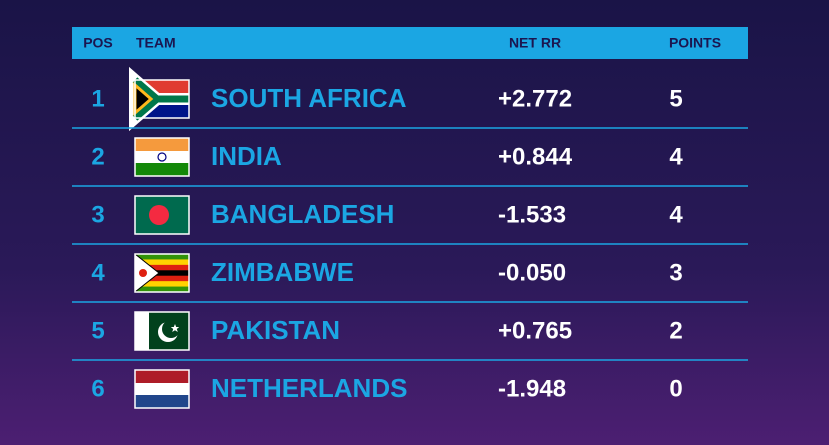  I want to click on table-row: 3 BANGLADESH -1.533 4, so click(410, 220).